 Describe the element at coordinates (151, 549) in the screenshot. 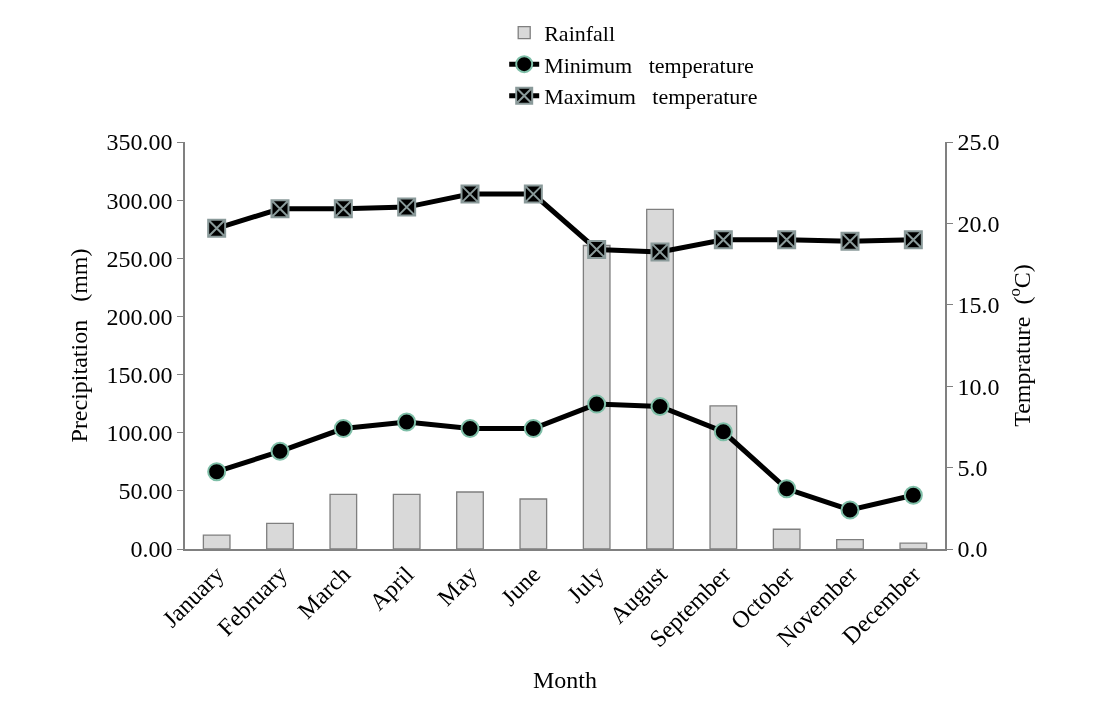

I see `y-tick-label: 0.00` at that location.